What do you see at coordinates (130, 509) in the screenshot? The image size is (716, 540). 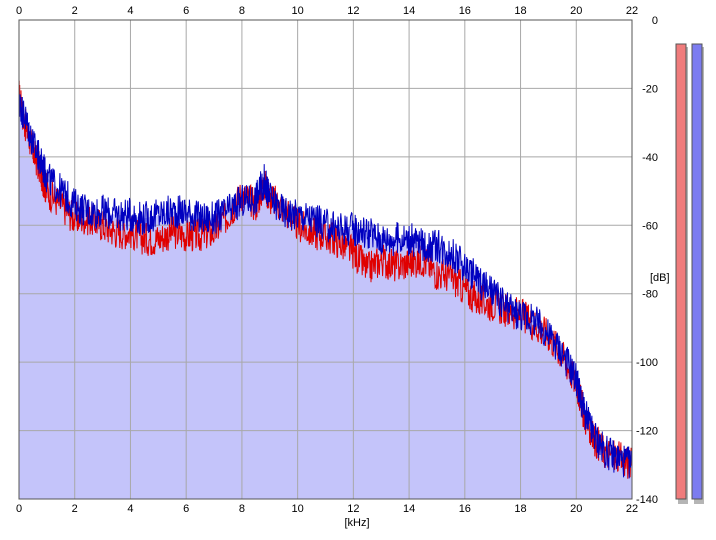 I see `x-bottom-tick-label: 4` at bounding box center [130, 509].